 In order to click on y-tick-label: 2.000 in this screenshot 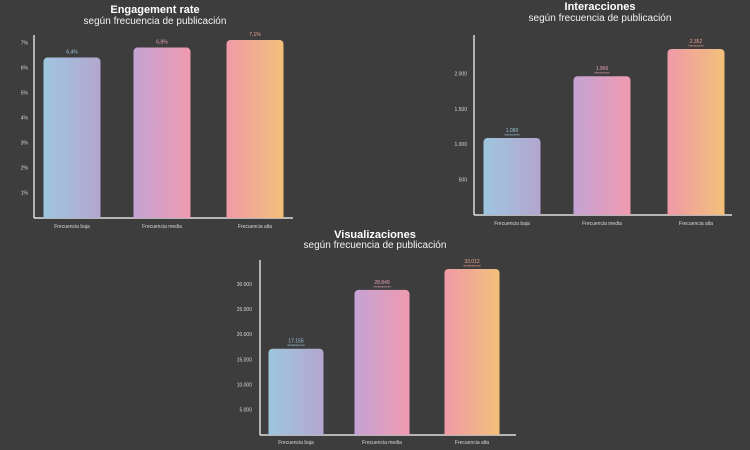, I will do `click(460, 75)`.